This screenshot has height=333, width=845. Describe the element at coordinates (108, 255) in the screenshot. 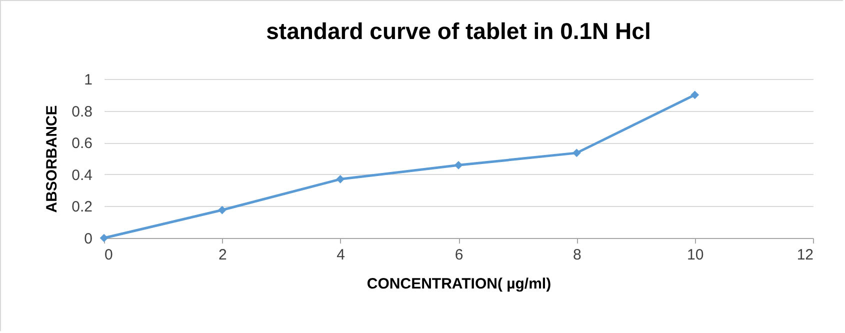

I see `x-tick-label: 0` at that location.